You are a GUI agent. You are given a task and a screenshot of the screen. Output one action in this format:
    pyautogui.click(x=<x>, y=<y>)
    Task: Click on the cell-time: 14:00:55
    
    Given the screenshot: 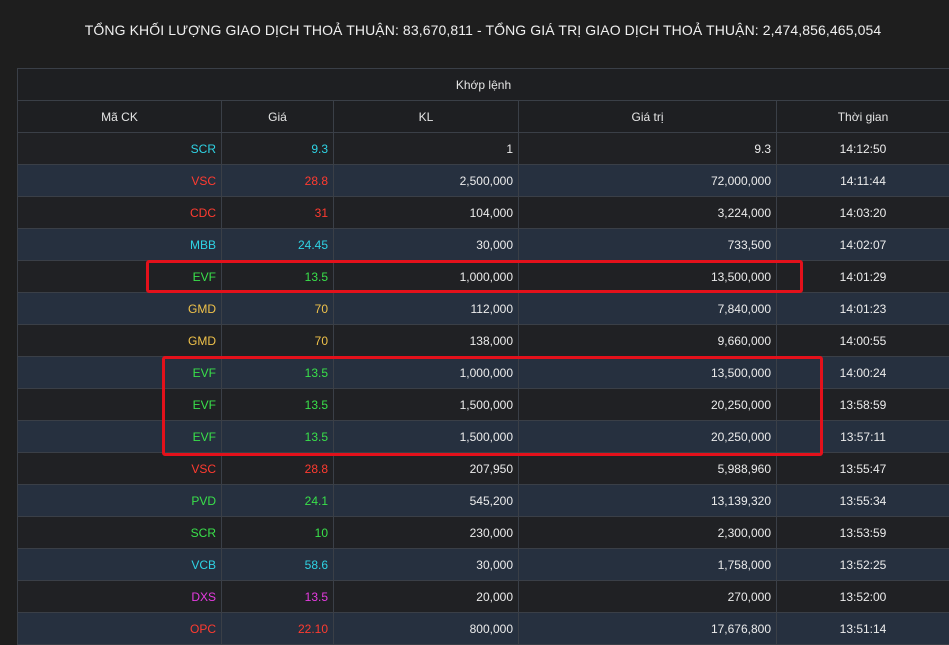 What is the action you would take?
    pyautogui.click(x=863, y=341)
    